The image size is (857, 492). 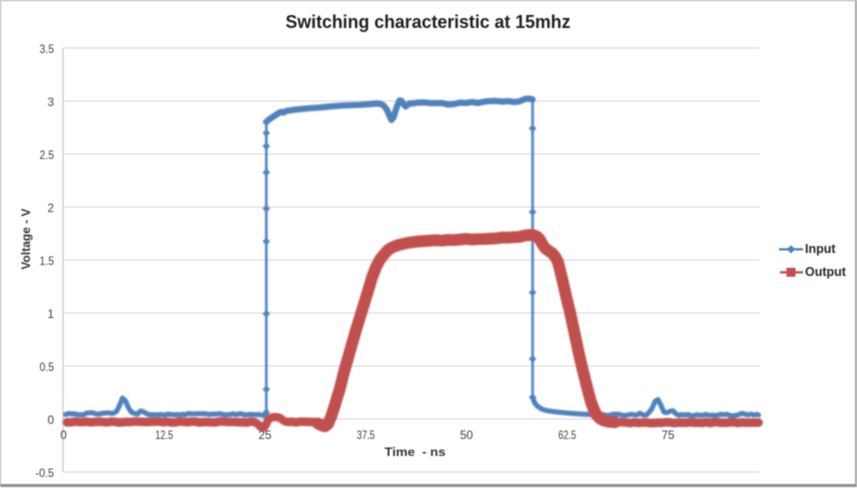 I want to click on svg-text: 2, so click(x=51, y=208).